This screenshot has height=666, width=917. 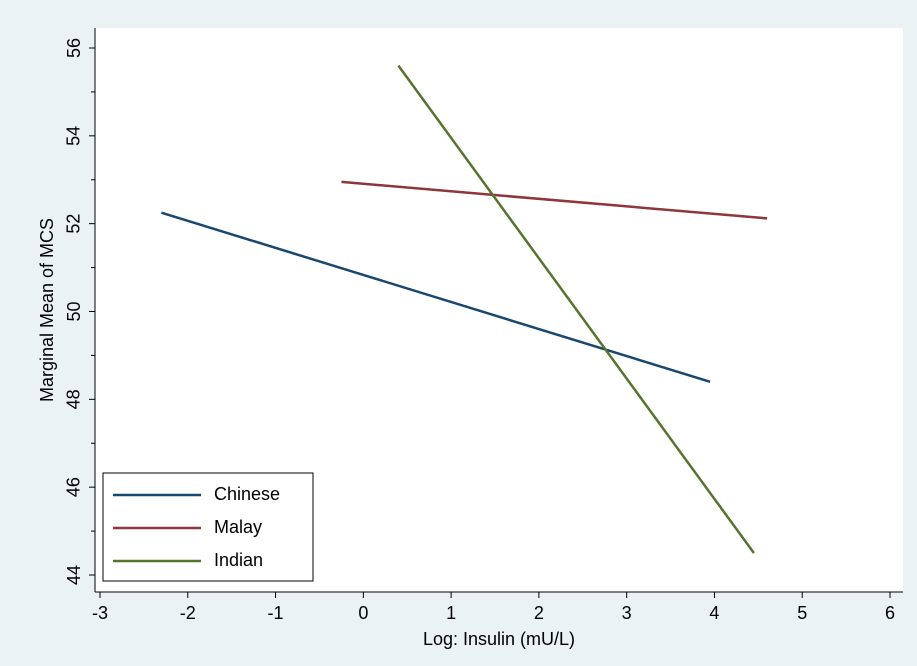 What do you see at coordinates (188, 613) in the screenshot?
I see `x-tick-label: -2` at bounding box center [188, 613].